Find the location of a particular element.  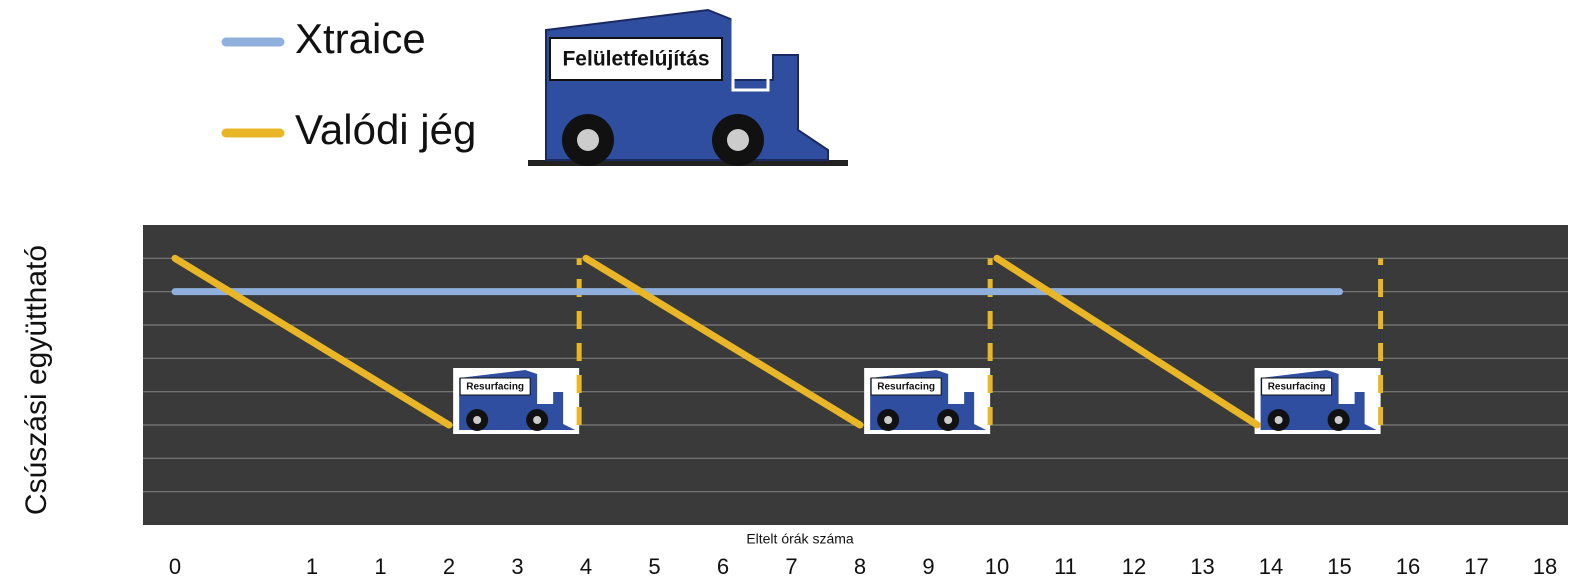

legend-label: Xtraice is located at coordinates (360, 38).